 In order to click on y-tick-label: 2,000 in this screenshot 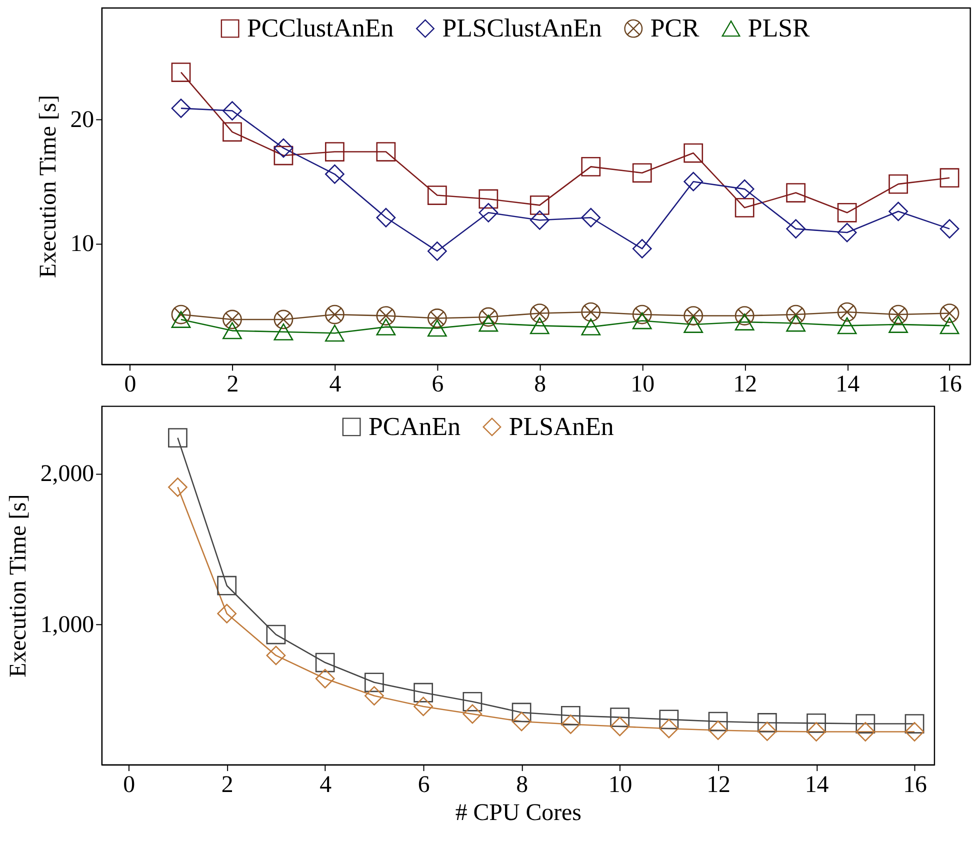, I will do `click(67, 474)`.